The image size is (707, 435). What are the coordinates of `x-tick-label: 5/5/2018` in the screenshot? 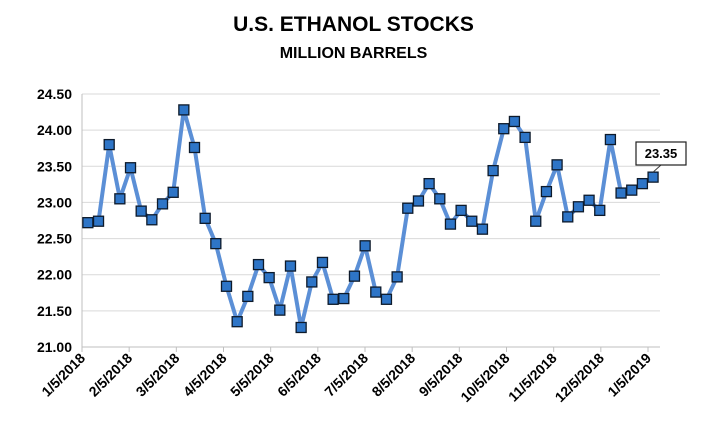 It's located at (252, 375).